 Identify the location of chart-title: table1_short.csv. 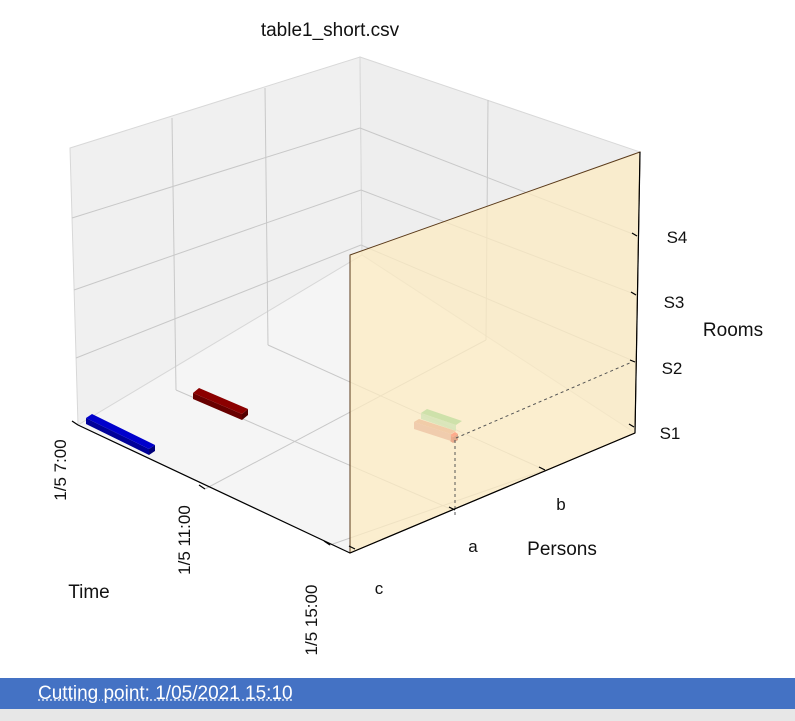
(330, 30).